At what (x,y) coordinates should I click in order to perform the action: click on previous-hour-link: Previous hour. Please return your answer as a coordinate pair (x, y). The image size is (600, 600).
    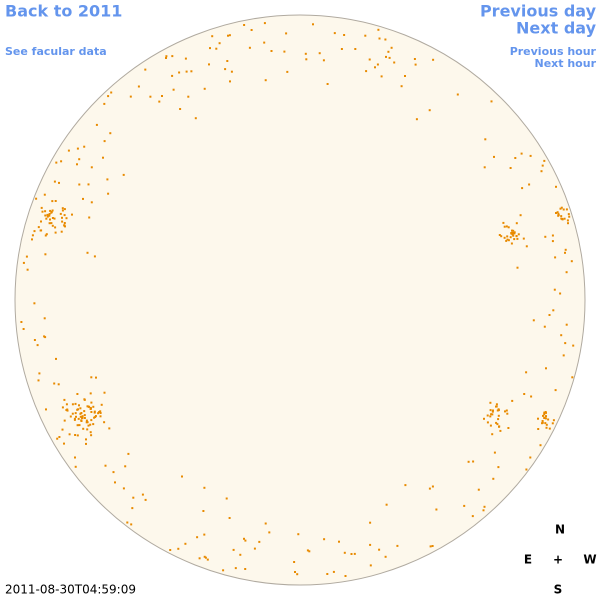
    Looking at the image, I should click on (553, 51).